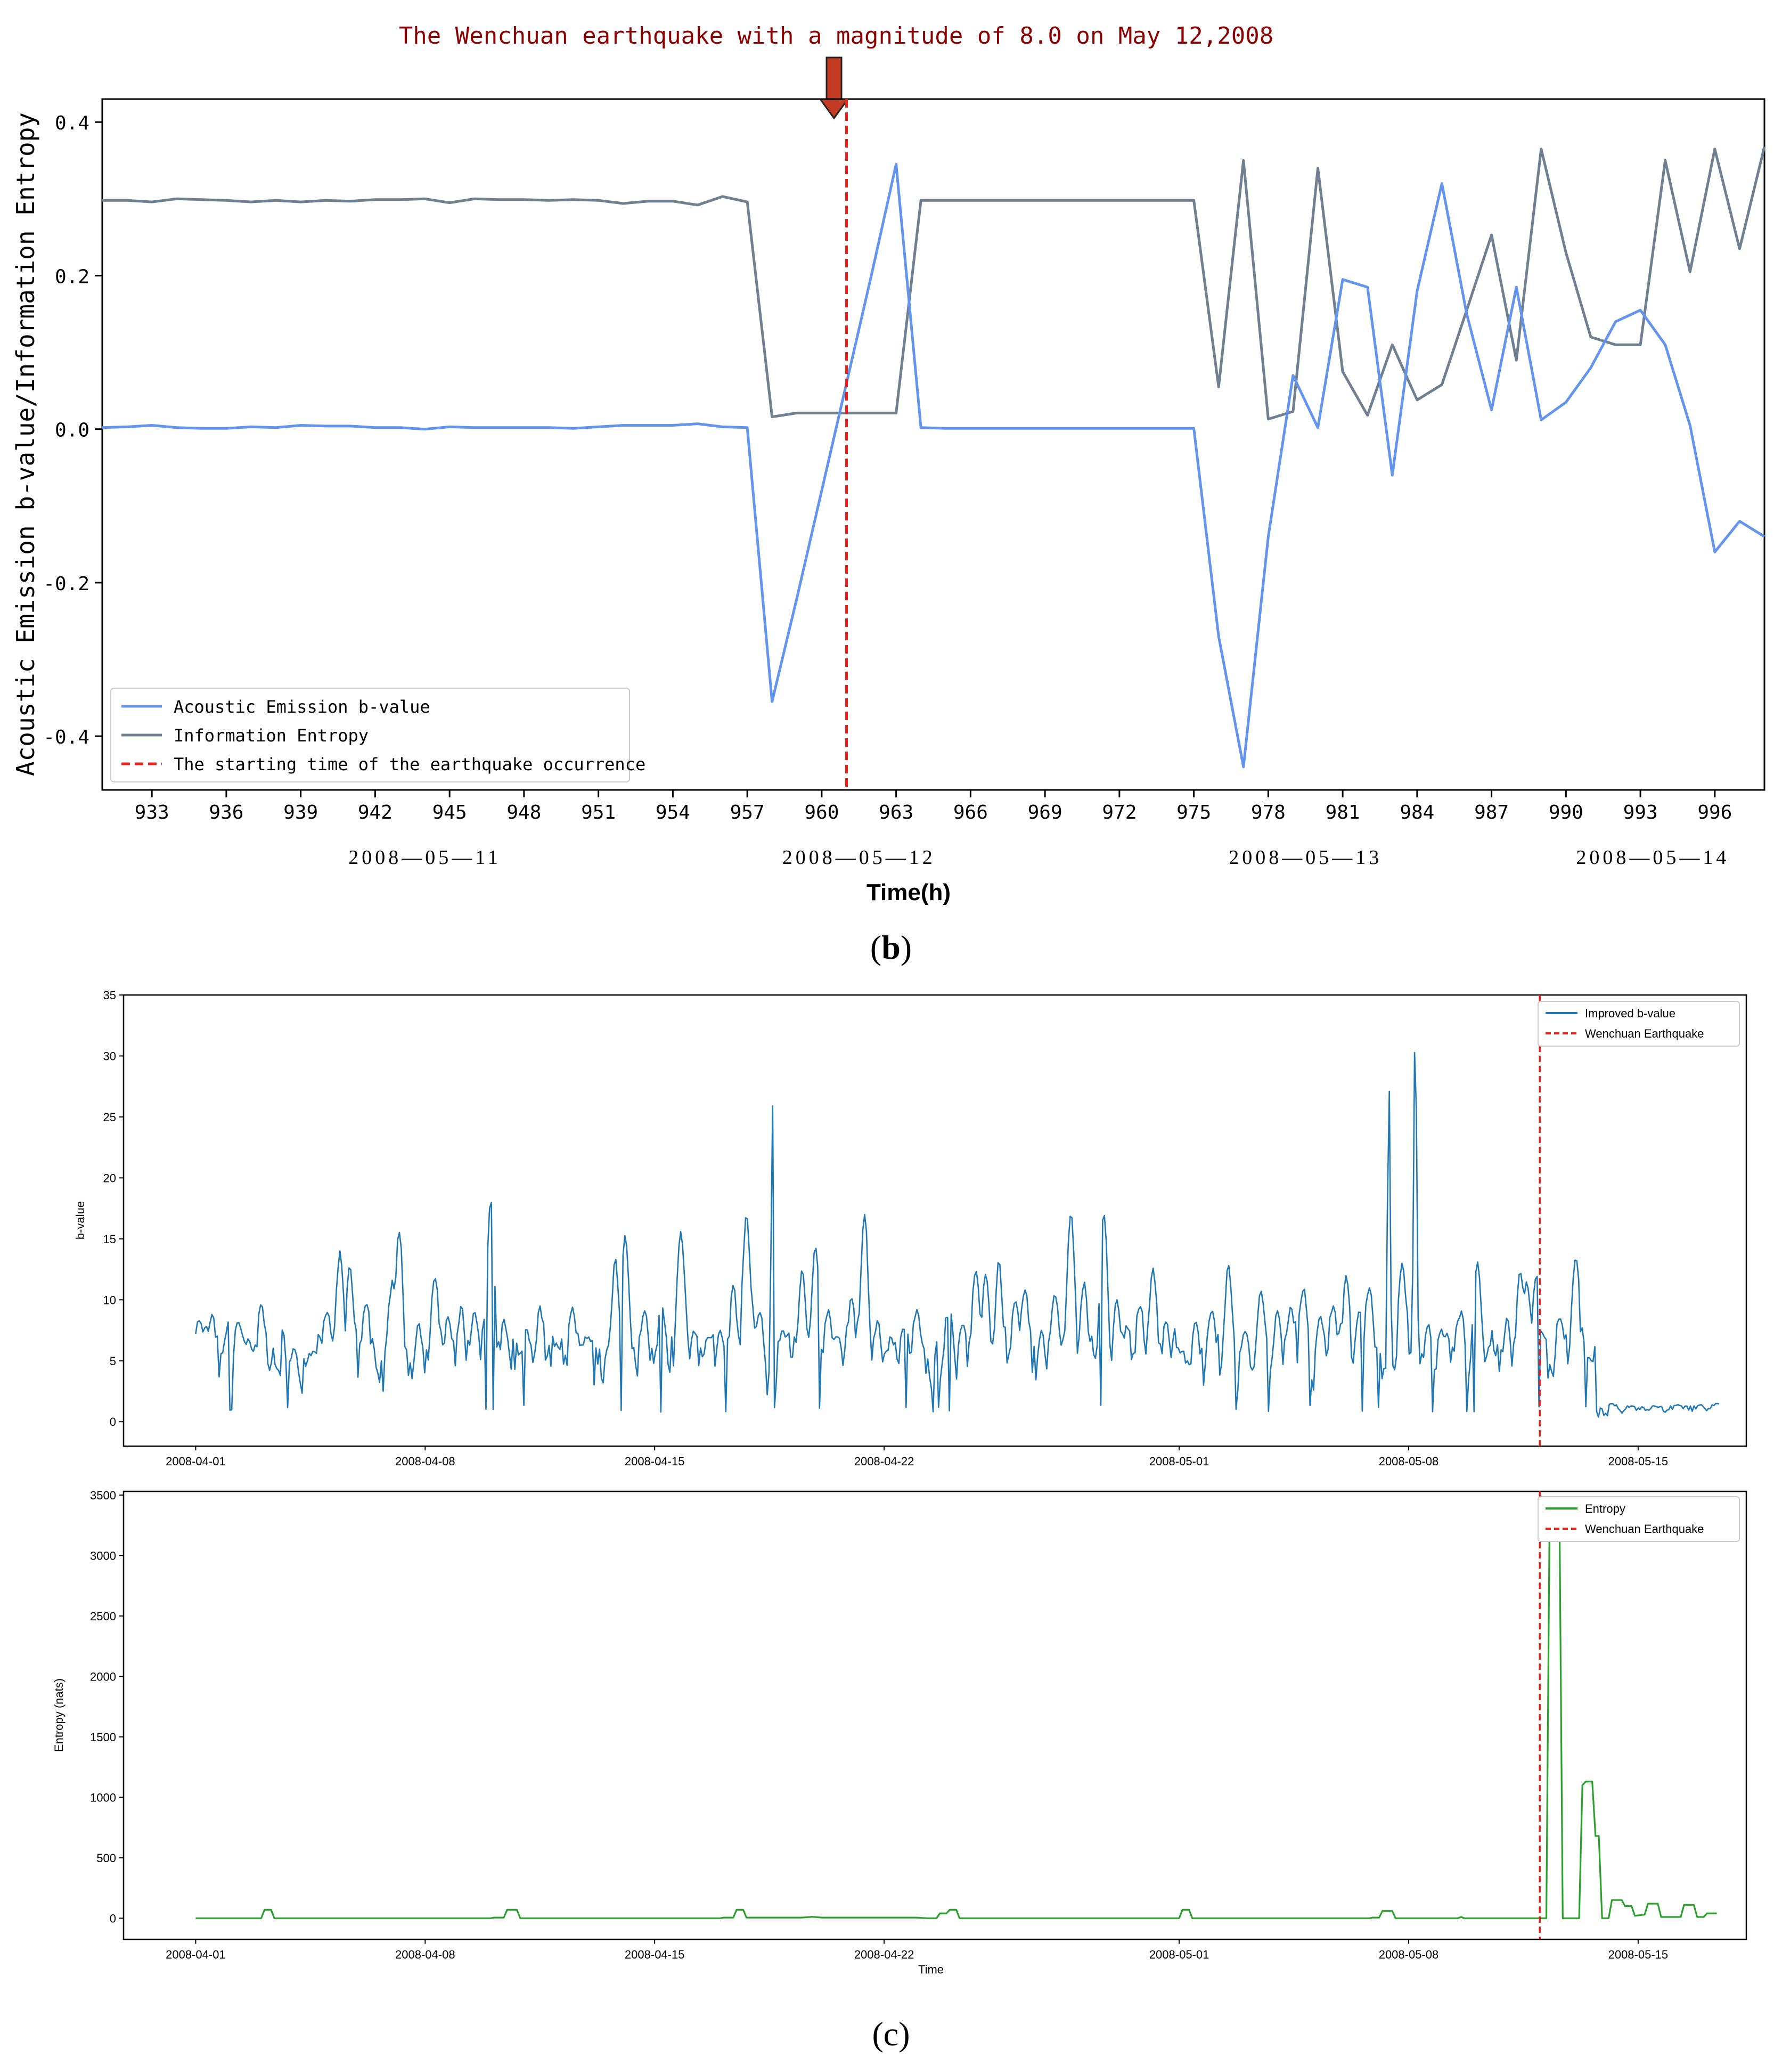 This screenshot has height=2072, width=1782. I want to click on x-tick-label: 969, so click(1045, 812).